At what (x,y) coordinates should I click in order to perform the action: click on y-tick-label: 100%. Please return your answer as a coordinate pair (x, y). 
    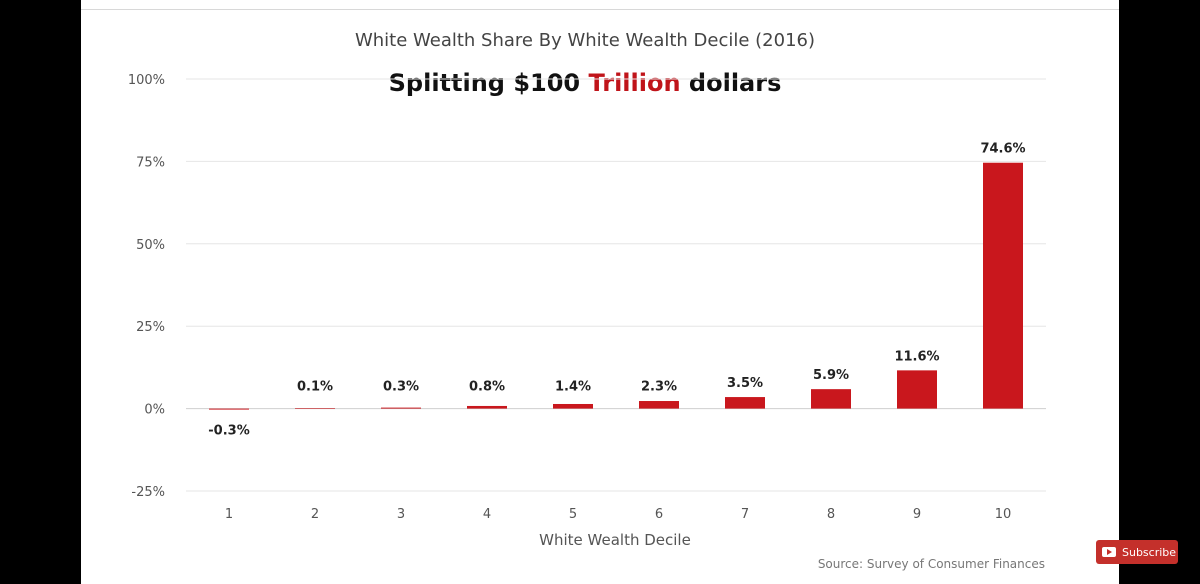
    Looking at the image, I should click on (146, 80).